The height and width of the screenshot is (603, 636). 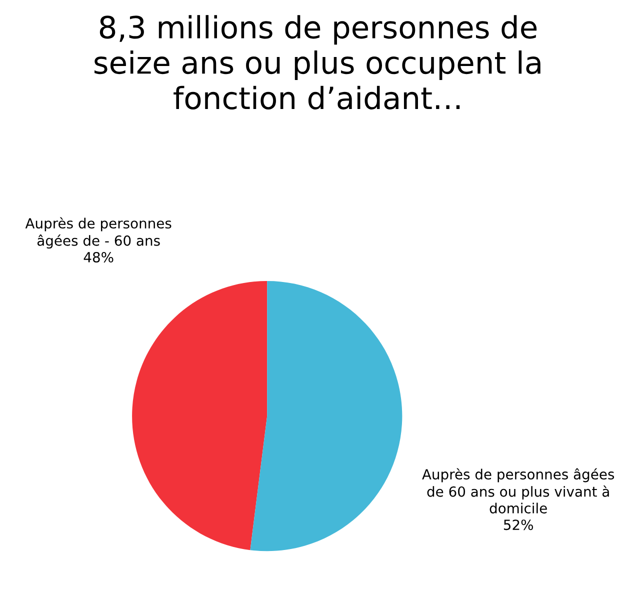 I want to click on data-label: 48%, so click(x=99, y=257).